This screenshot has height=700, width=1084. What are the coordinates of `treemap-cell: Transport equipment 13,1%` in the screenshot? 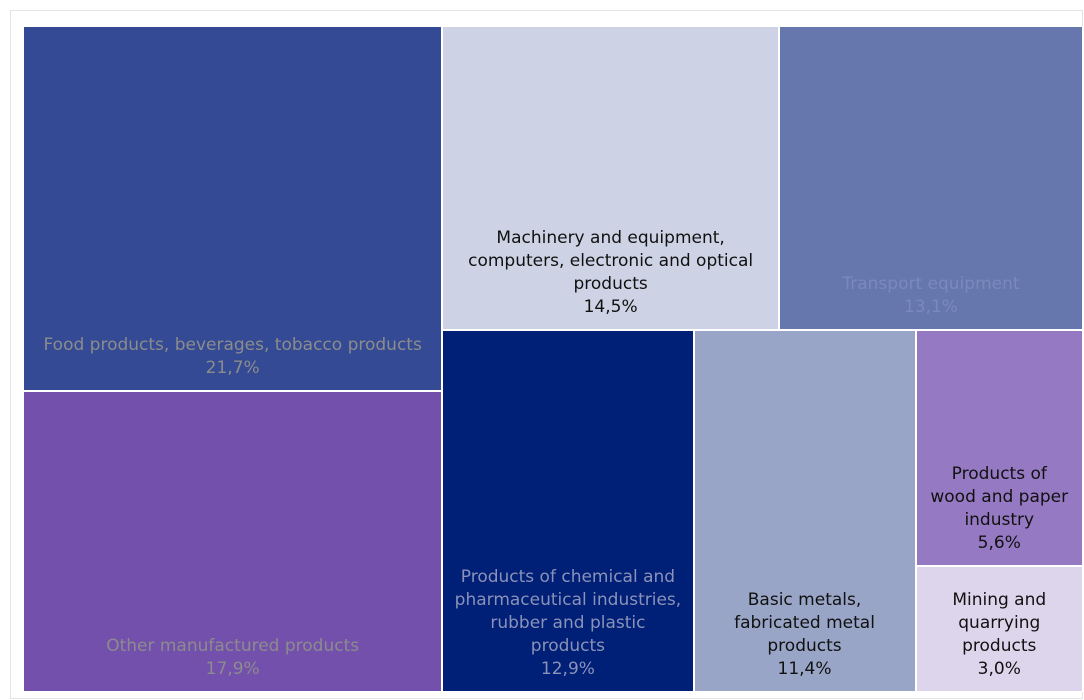 It's located at (930, 178).